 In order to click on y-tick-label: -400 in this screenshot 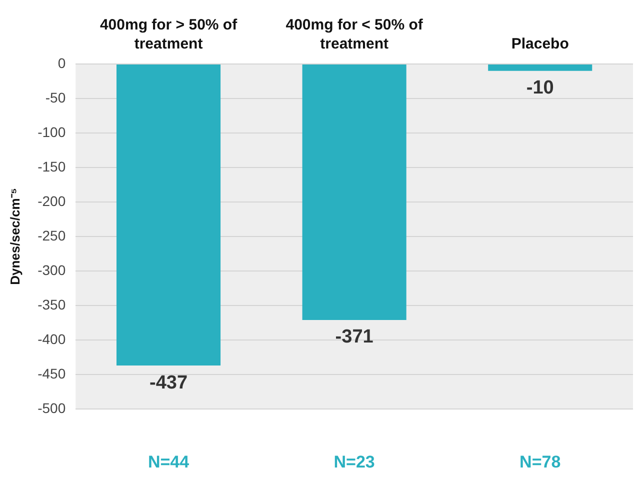, I will do `click(52, 338)`.